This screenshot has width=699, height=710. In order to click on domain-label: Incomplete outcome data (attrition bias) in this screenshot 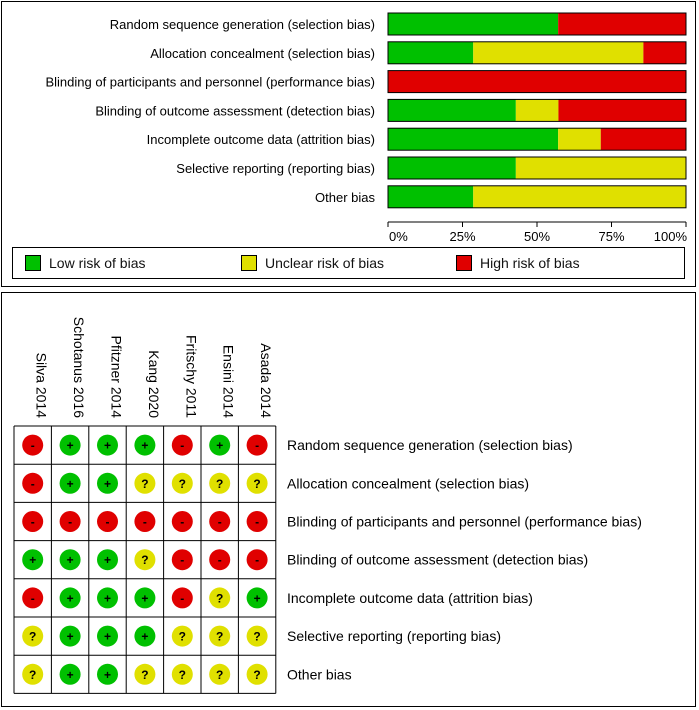, I will do `click(410, 598)`.